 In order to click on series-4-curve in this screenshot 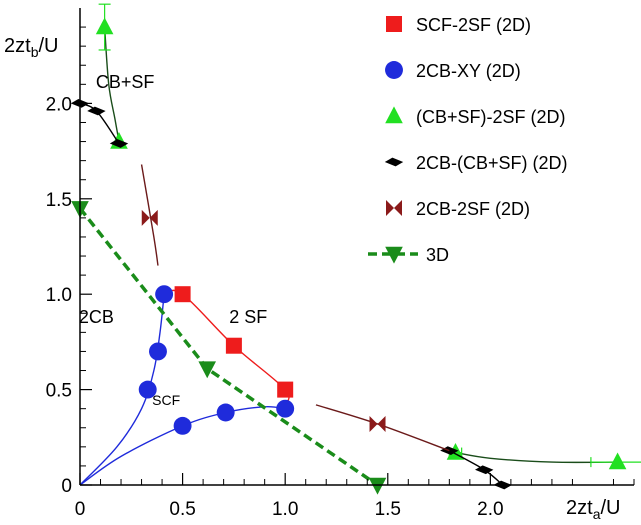, I will do `click(149, 215)`.